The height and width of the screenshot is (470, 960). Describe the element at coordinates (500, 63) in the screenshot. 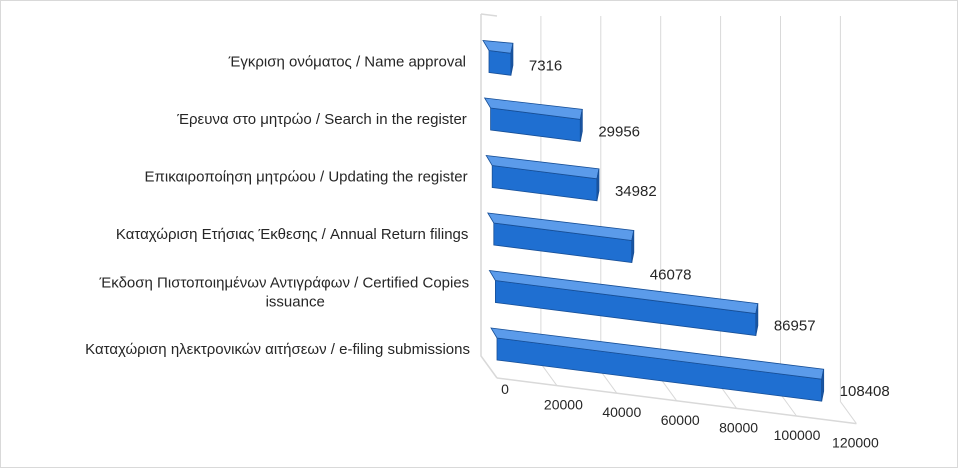

I see `bar-front-face` at that location.